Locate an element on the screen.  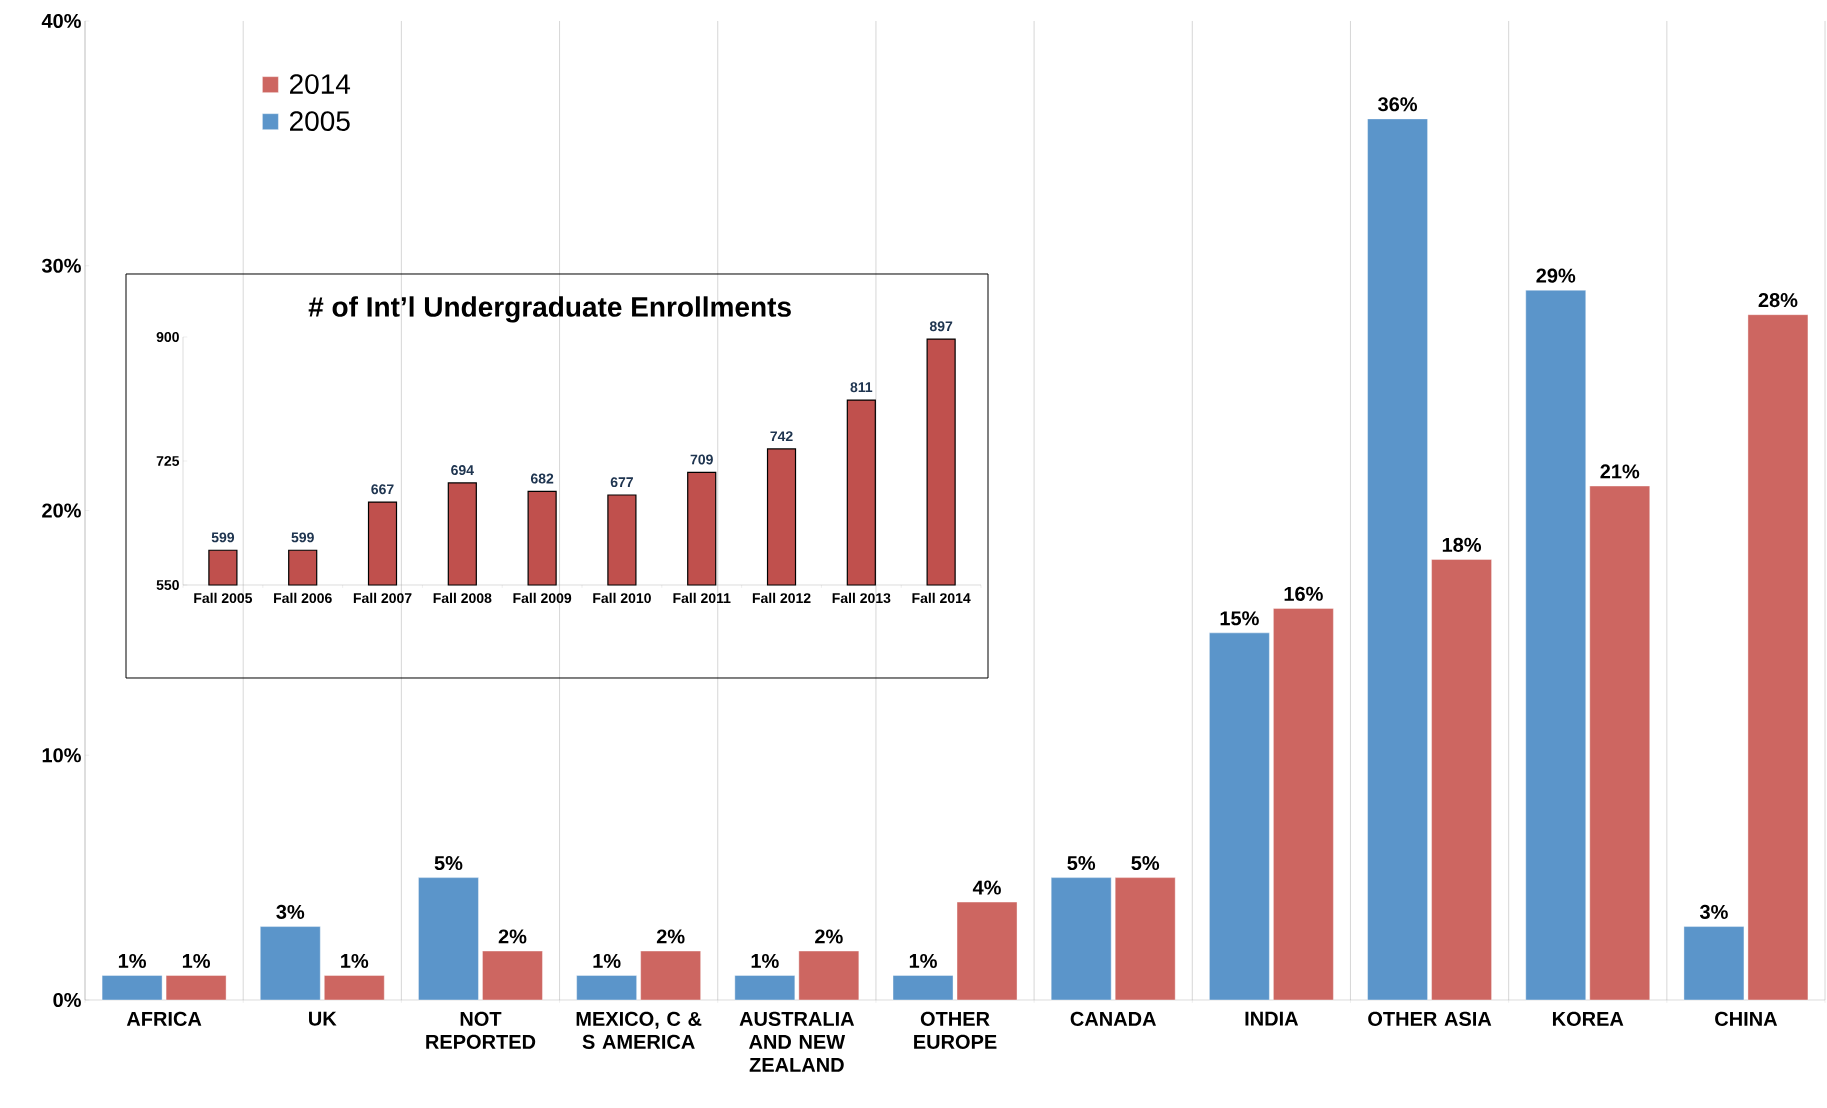
y-tick-label: 550 is located at coordinates (167, 585).